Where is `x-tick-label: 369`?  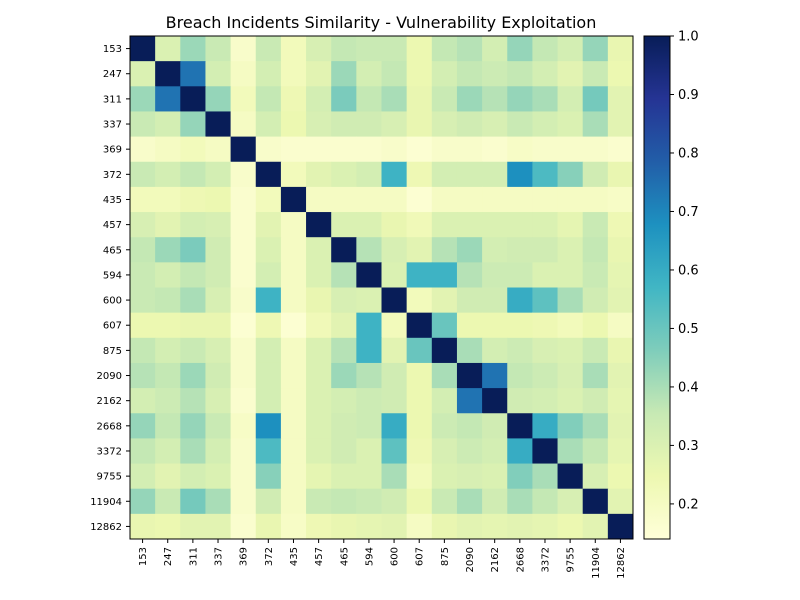 x-tick-label: 369 is located at coordinates (244, 556).